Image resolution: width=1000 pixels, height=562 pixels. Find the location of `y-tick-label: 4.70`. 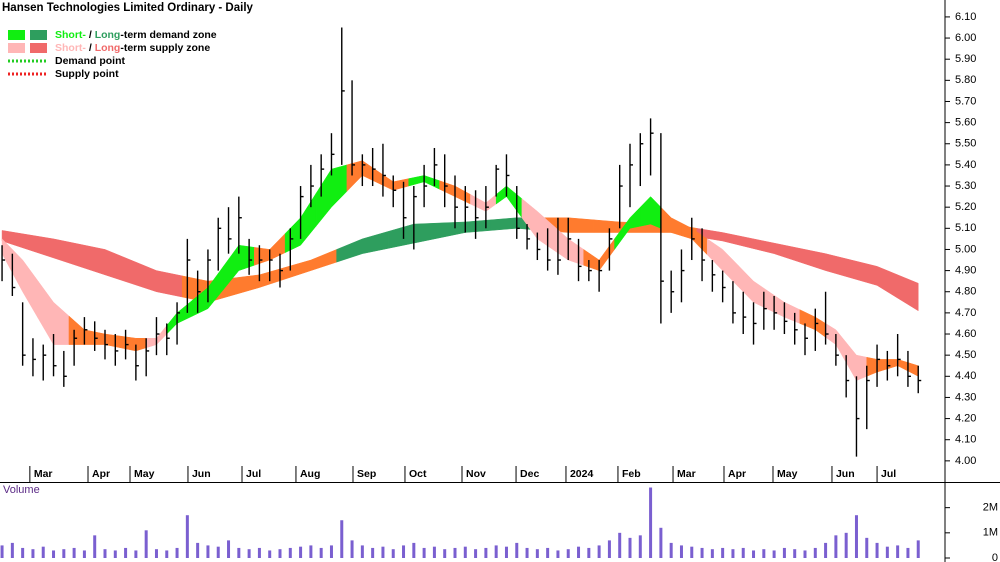

y-tick-label: 4.70 is located at coordinates (965, 313).